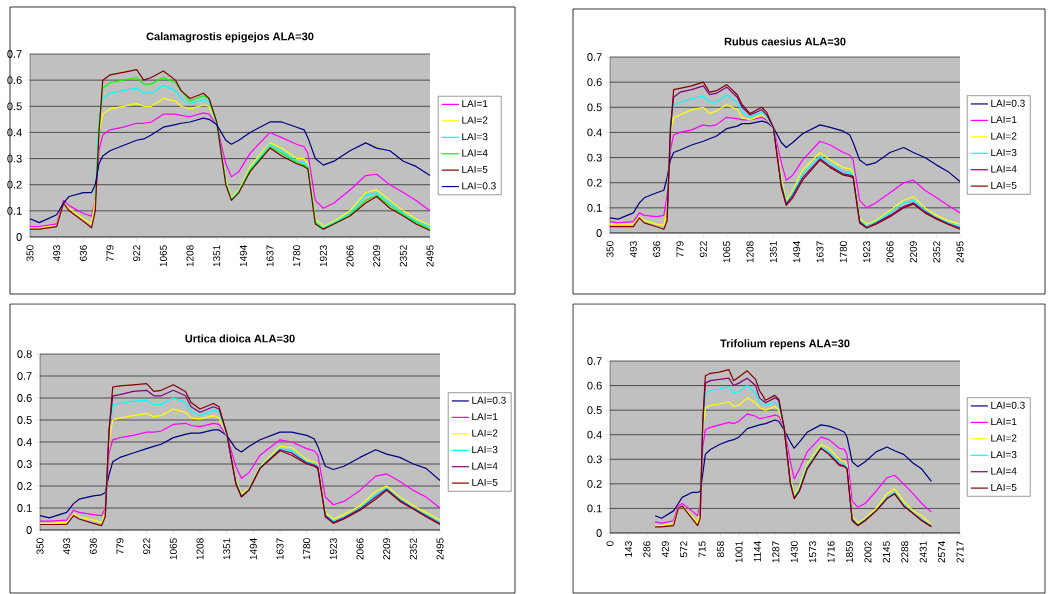 The height and width of the screenshot is (594, 1048). I want to click on x-tick-label: 2002, so click(868, 552).